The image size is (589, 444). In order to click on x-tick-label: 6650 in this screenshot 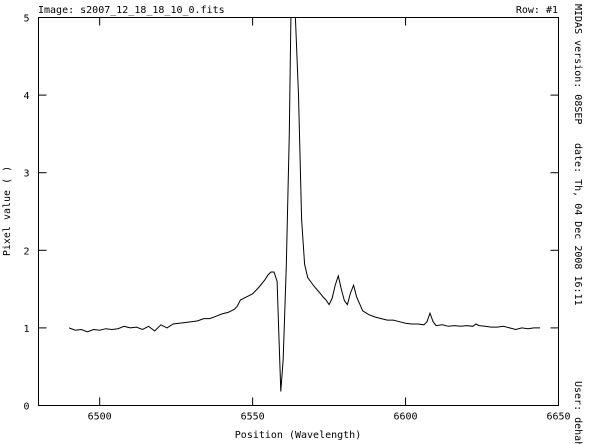, I will do `click(558, 417)`.